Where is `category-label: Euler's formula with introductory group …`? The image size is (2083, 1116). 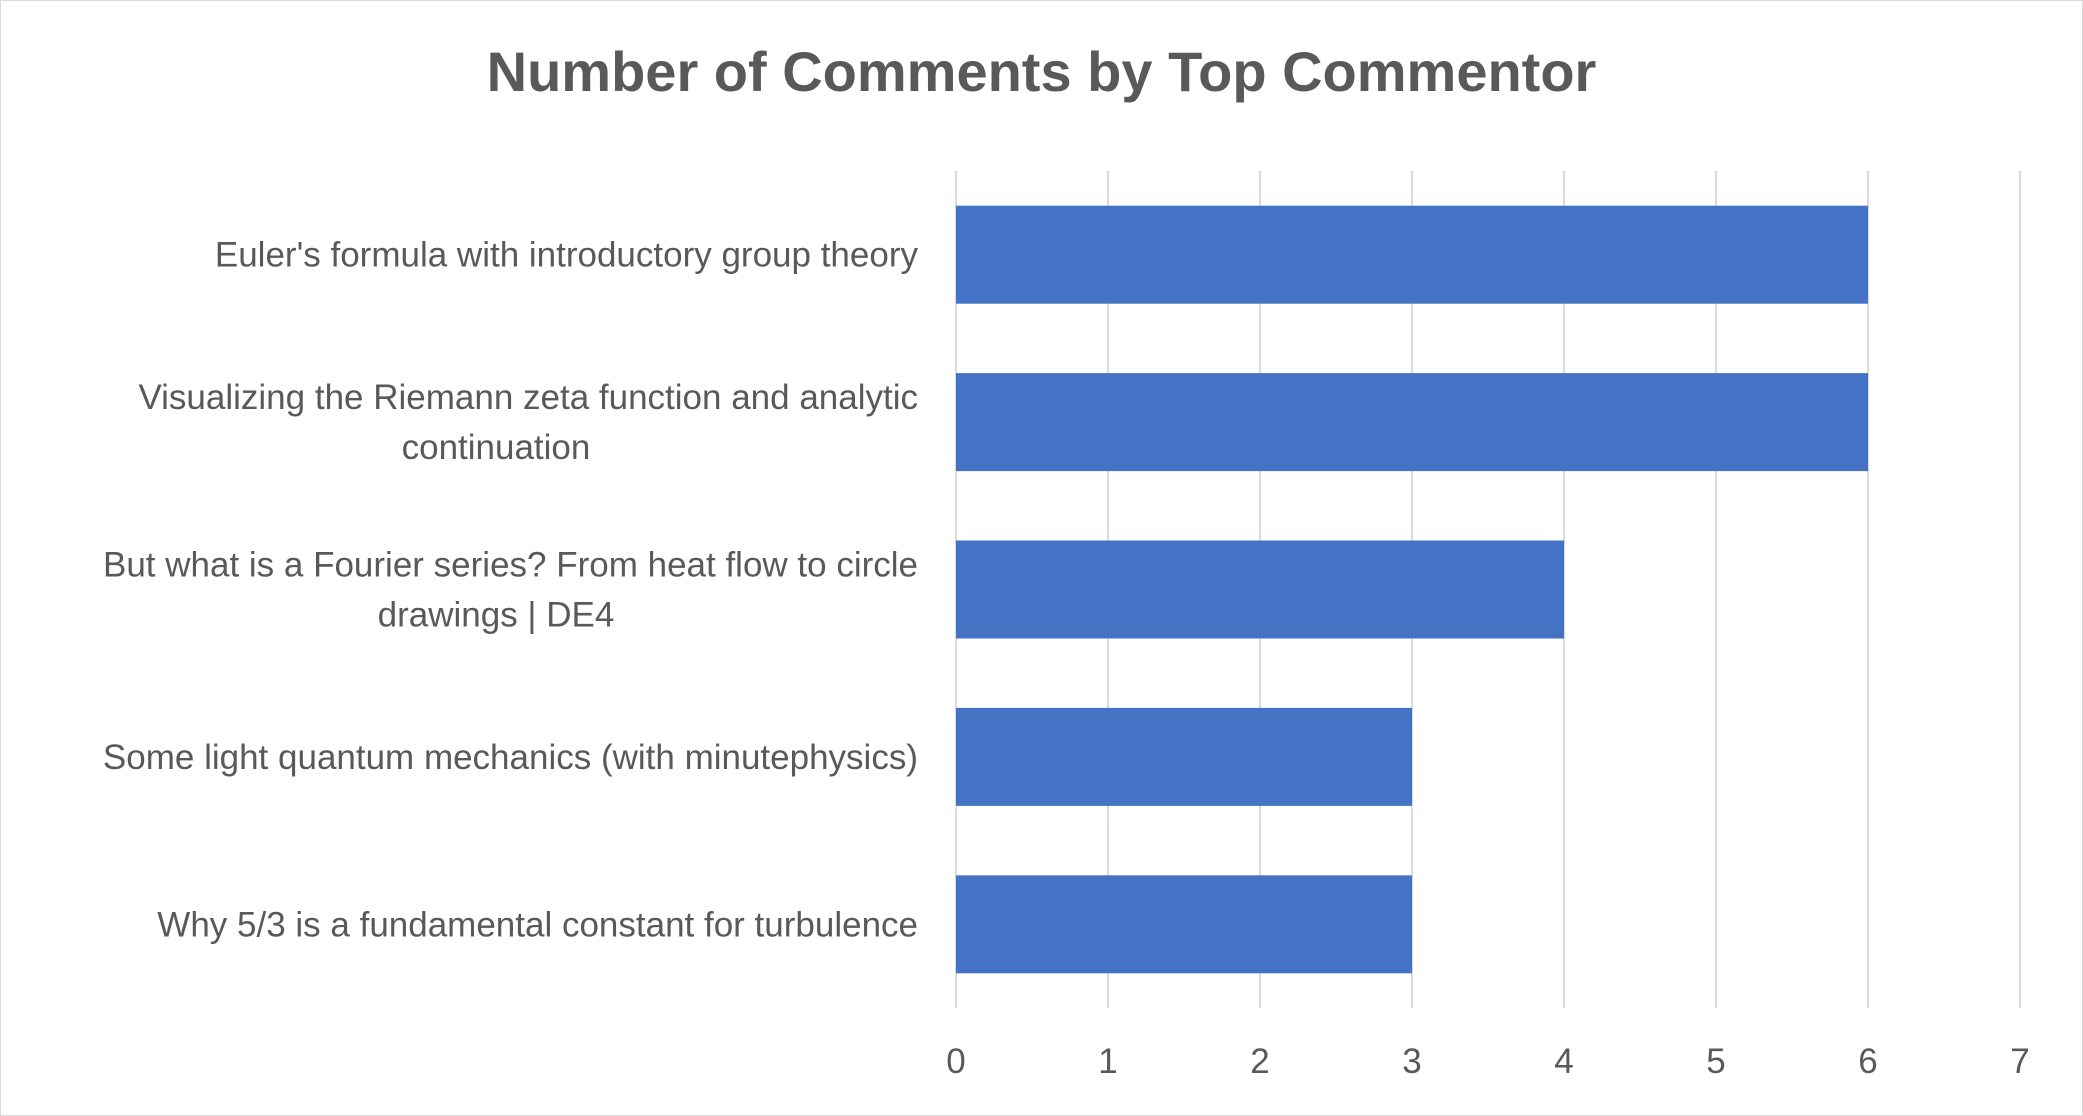
category-label: Euler's formula with introductory group … is located at coordinates (567, 255).